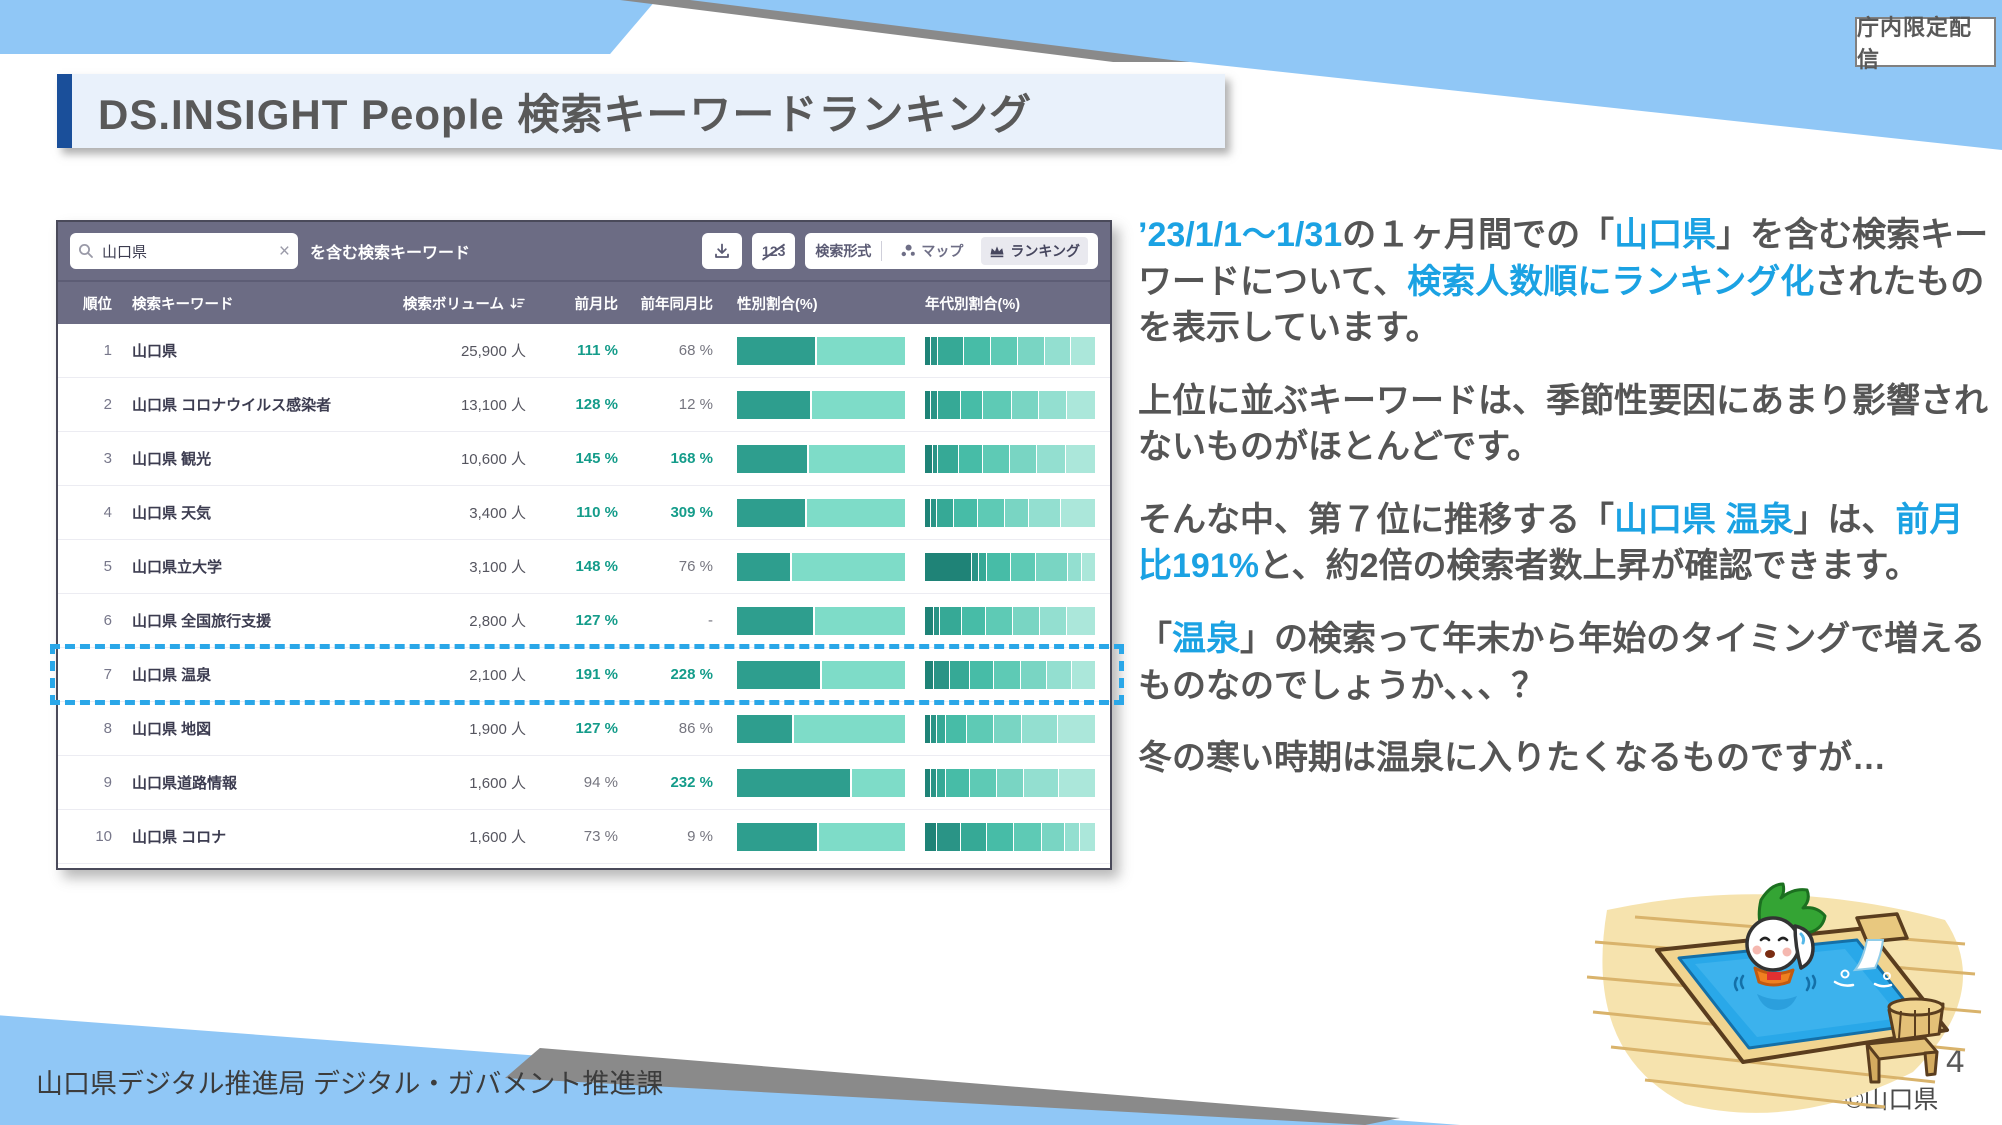  Describe the element at coordinates (1925, 43) in the screenshot. I see `internal-only-badge: 庁内限定配信` at that location.